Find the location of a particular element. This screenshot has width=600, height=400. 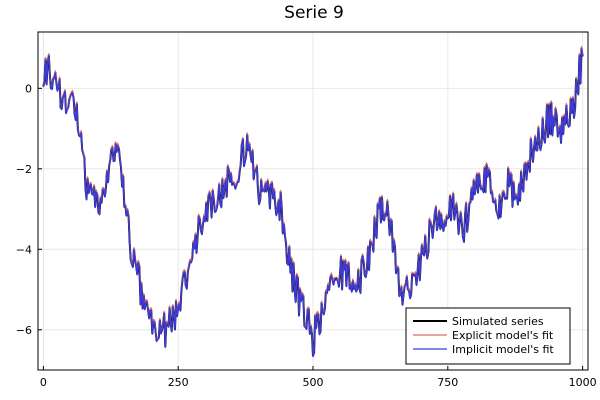

x-tick-label: 250 is located at coordinates (178, 382).